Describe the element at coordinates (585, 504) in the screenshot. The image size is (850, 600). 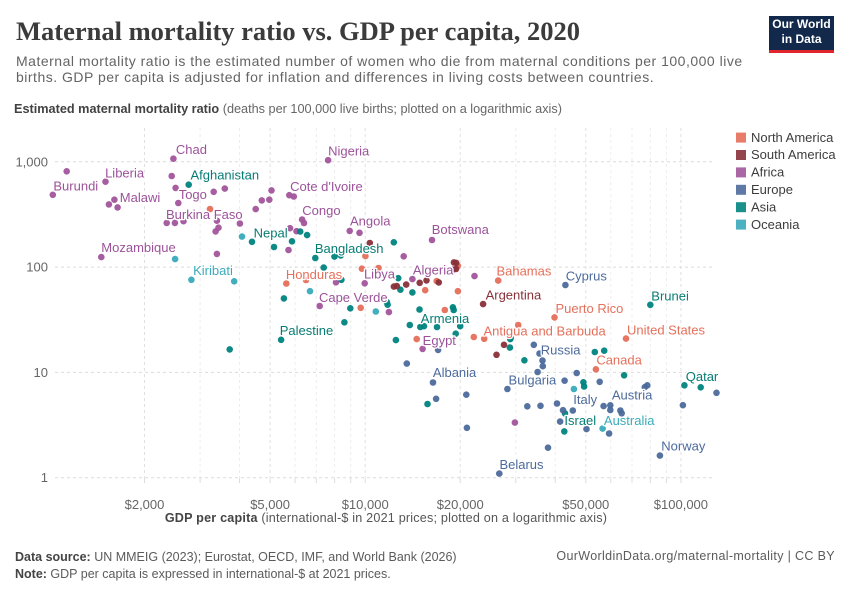
I see `svg-text: $50,000` at that location.